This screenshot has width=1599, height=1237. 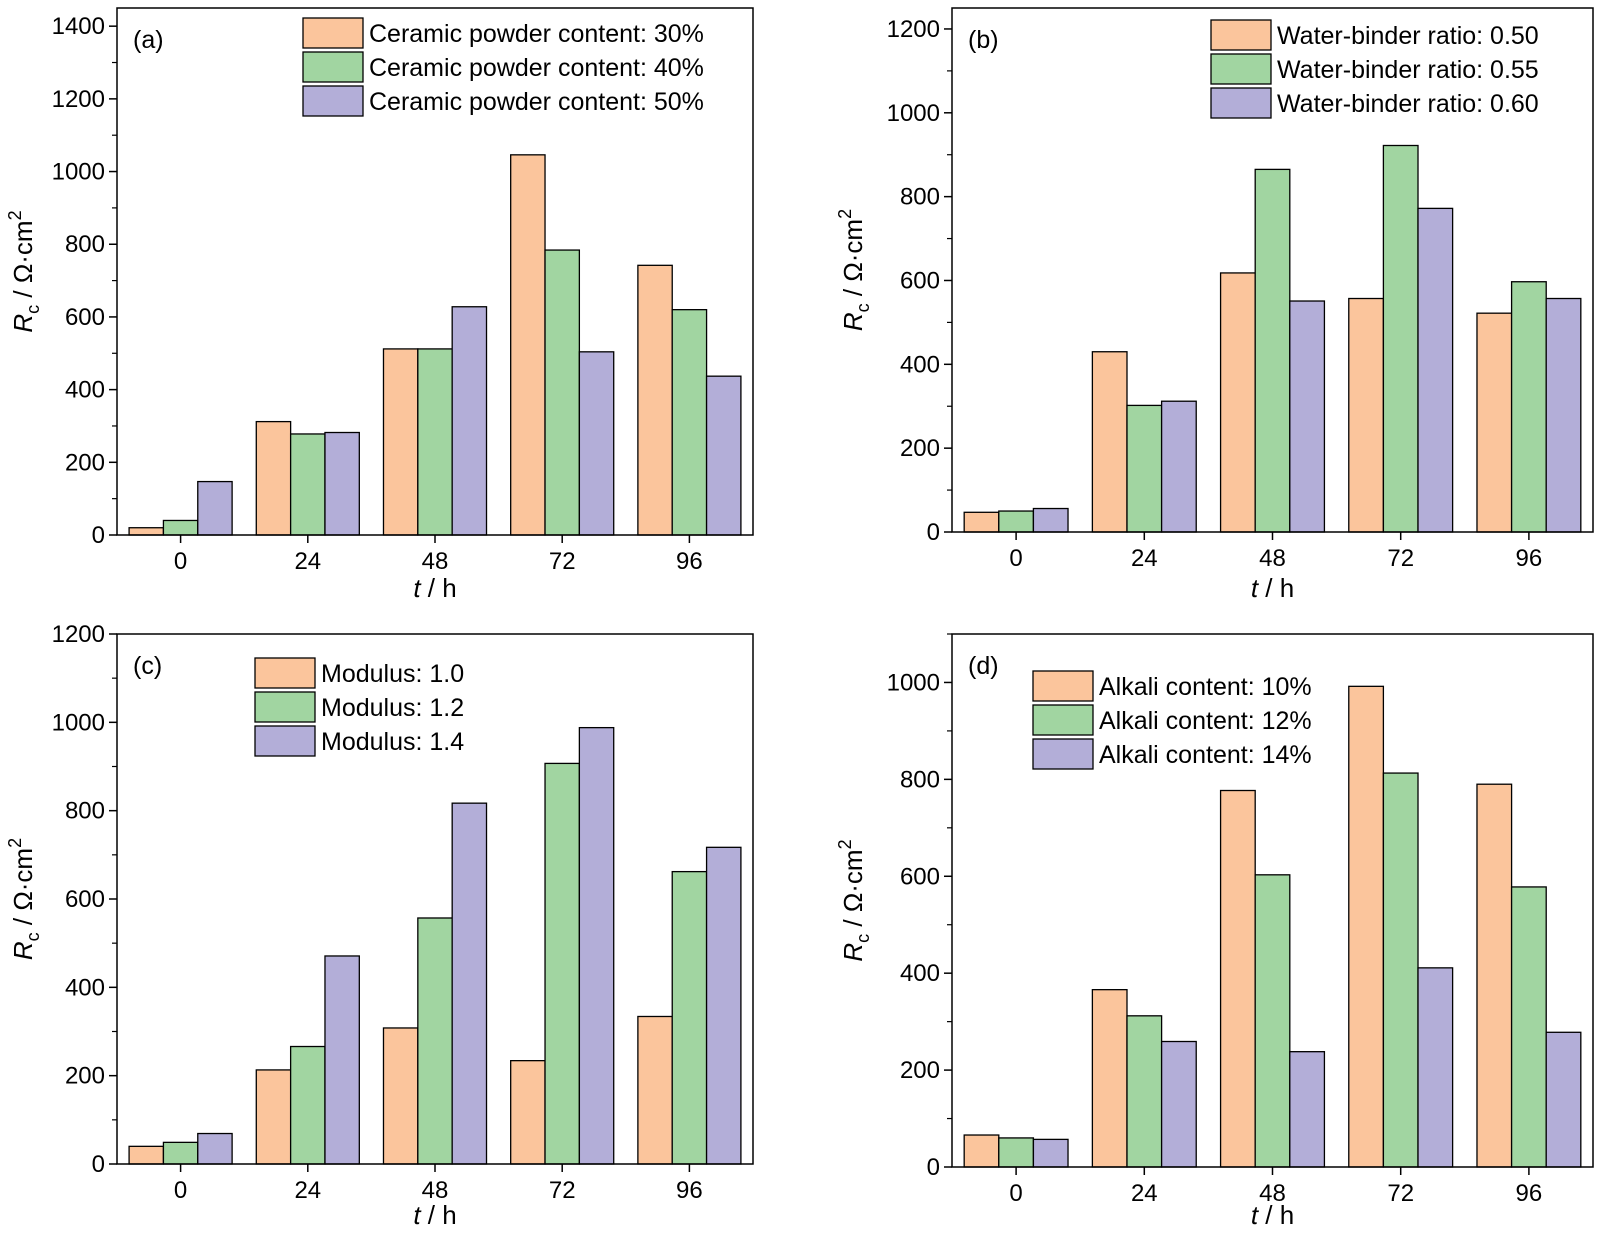 What do you see at coordinates (1400, 1193) in the screenshot?
I see `x-tick-label-4-4: 72` at bounding box center [1400, 1193].